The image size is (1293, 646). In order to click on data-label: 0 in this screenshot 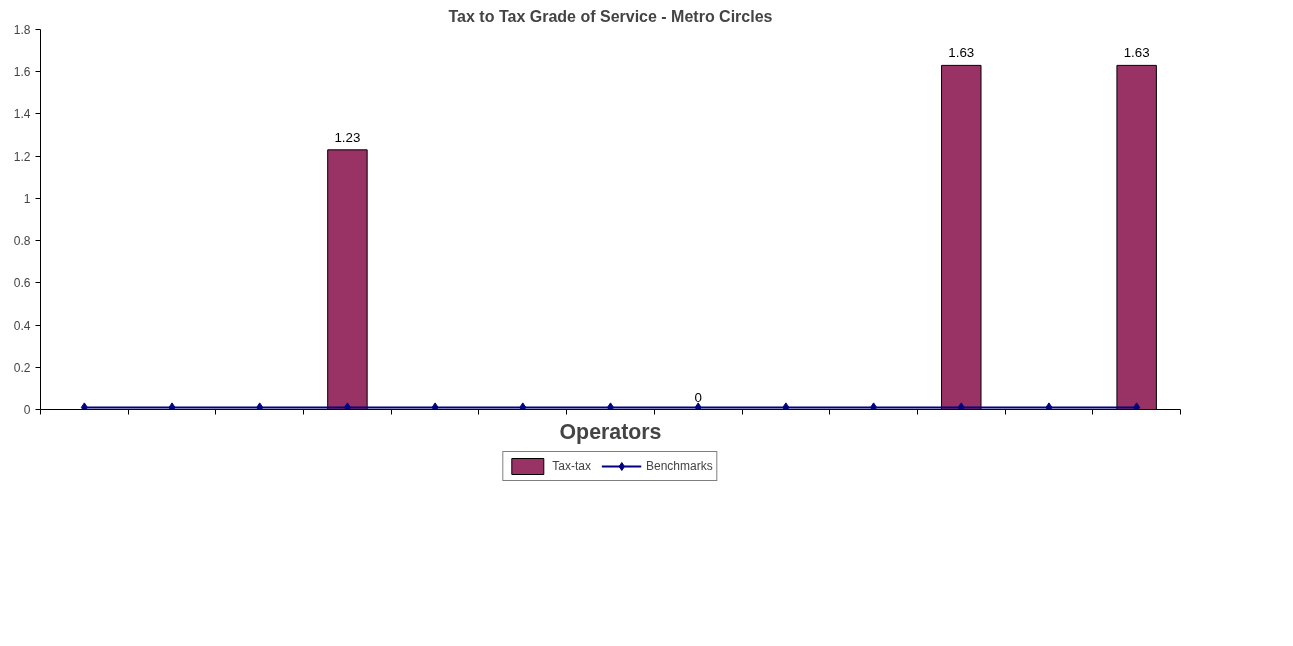, I will do `click(698, 397)`.